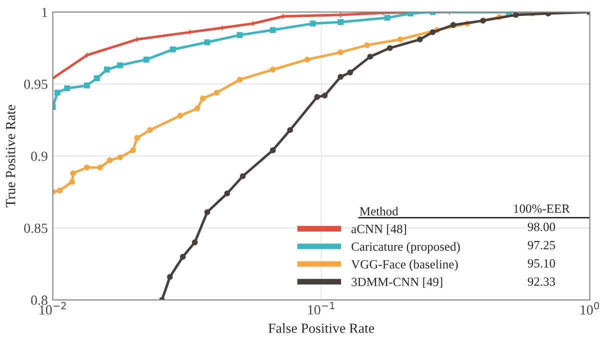 This screenshot has width=600, height=344. What do you see at coordinates (321, 308) in the screenshot?
I see `x-tick-label: 10$^{−1}$` at bounding box center [321, 308].